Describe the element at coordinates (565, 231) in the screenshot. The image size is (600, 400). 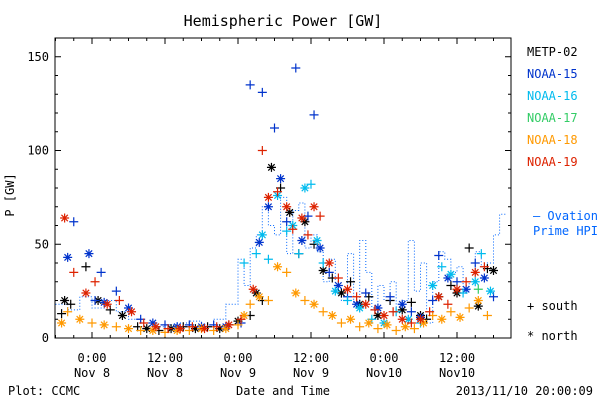
I see `ovation-legend-text: Prime HPI` at that location.